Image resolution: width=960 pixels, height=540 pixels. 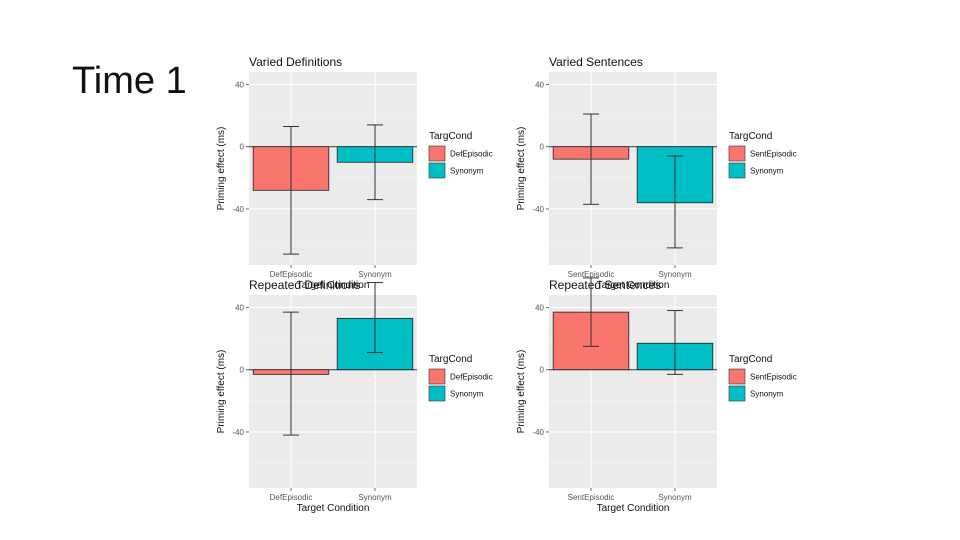 I want to click on chart-title: Varied Definitions, so click(x=295, y=62).